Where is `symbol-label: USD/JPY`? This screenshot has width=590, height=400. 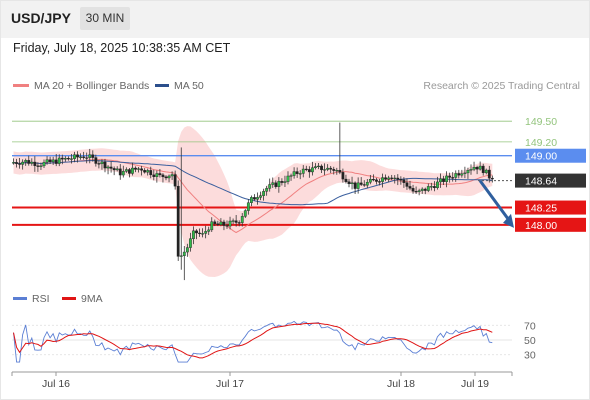
symbol-label: USD/JPY is located at coordinates (41, 18).